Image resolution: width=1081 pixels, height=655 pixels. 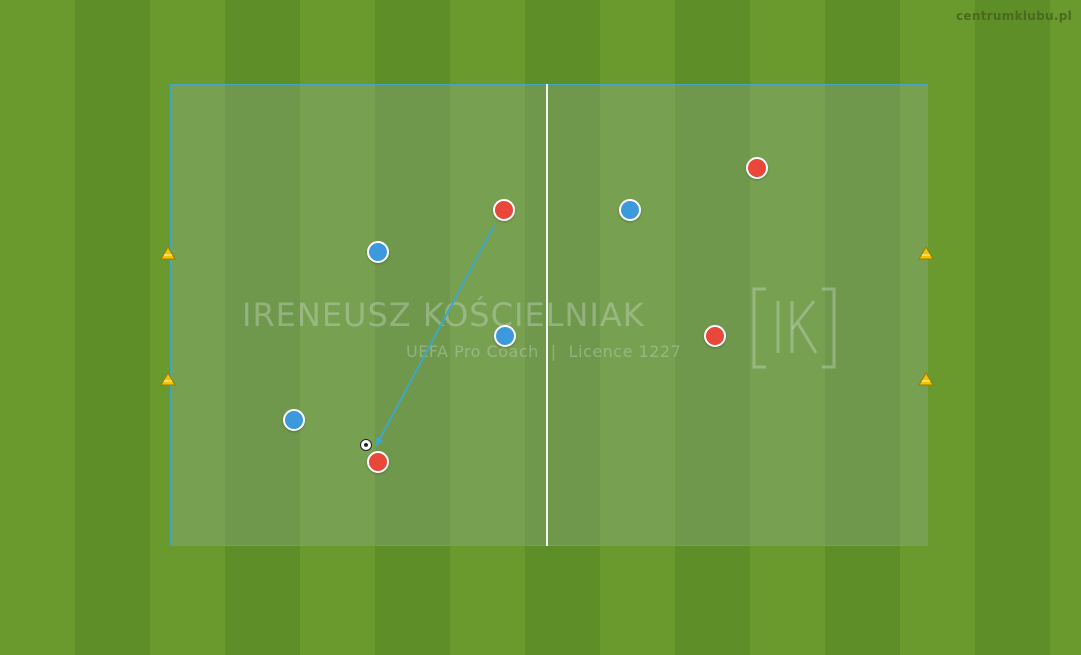 I want to click on halfway-line, so click(x=547, y=315).